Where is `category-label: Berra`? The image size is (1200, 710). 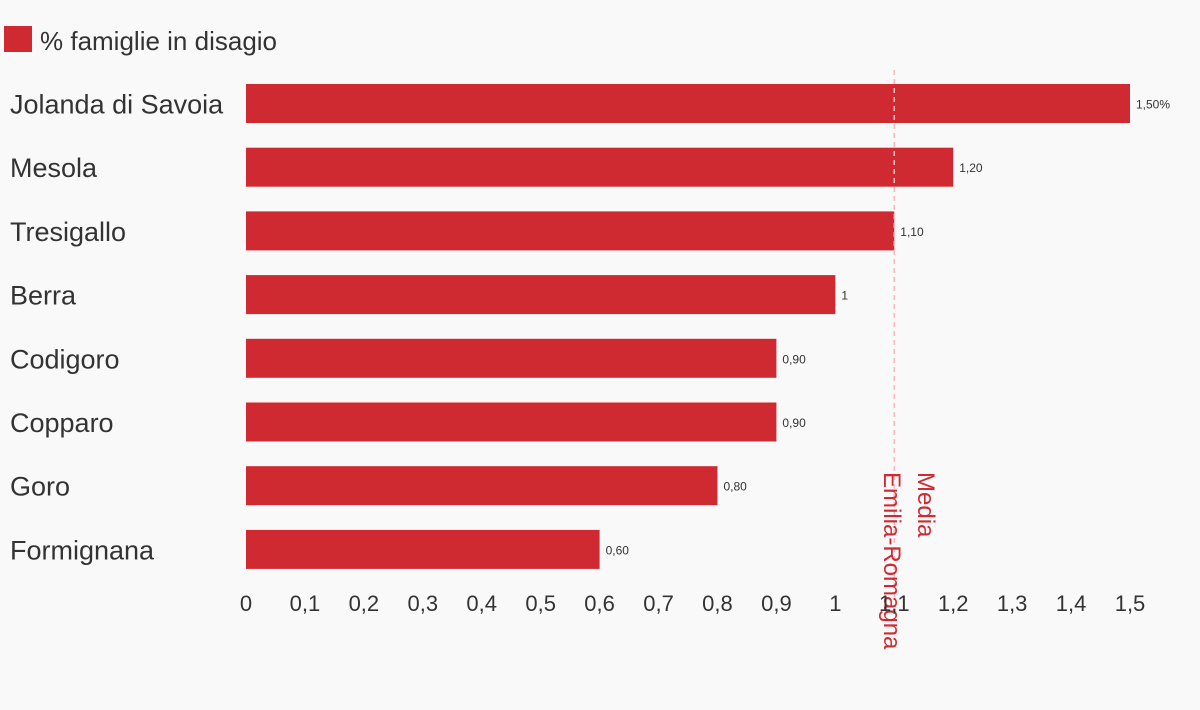
category-label: Berra is located at coordinates (43, 296).